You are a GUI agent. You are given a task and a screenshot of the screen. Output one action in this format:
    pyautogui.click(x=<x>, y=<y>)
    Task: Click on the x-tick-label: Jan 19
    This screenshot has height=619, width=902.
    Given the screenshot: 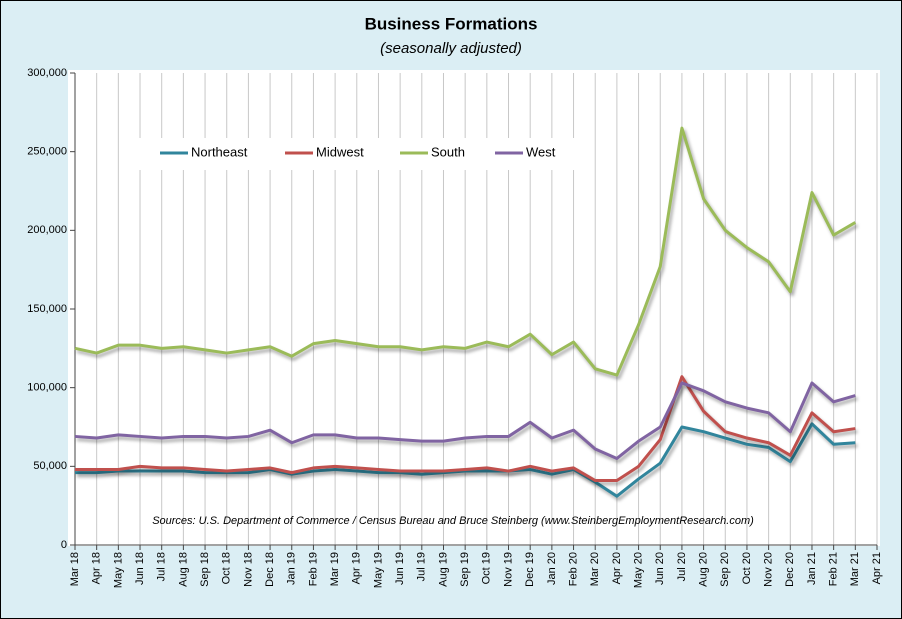 What is the action you would take?
    pyautogui.click(x=292, y=568)
    